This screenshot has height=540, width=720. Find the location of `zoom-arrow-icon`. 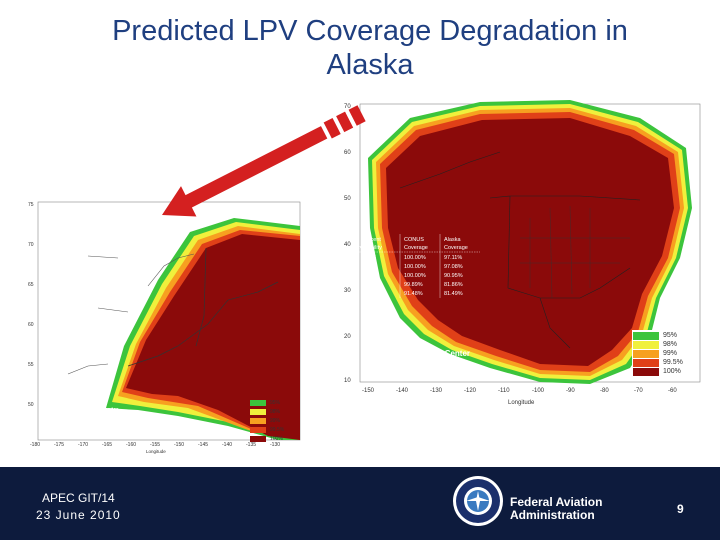

zoom-arrow-icon is located at coordinates (263, 161).